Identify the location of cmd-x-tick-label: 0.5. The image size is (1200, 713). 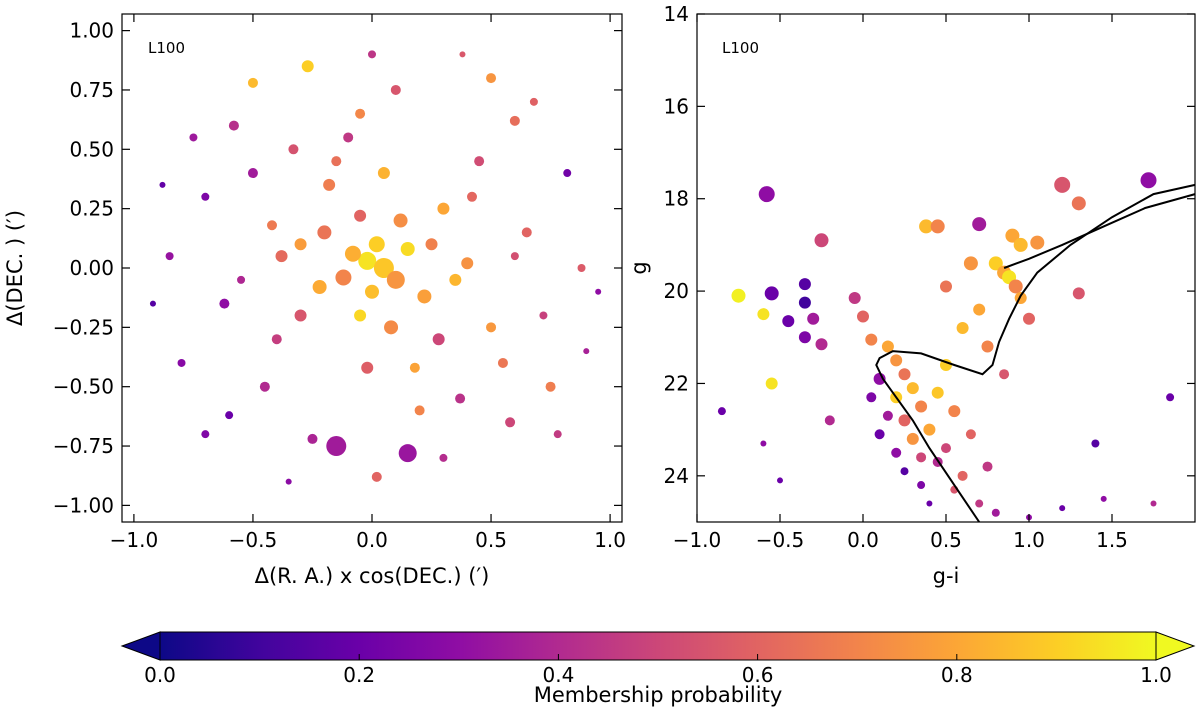
(946, 540).